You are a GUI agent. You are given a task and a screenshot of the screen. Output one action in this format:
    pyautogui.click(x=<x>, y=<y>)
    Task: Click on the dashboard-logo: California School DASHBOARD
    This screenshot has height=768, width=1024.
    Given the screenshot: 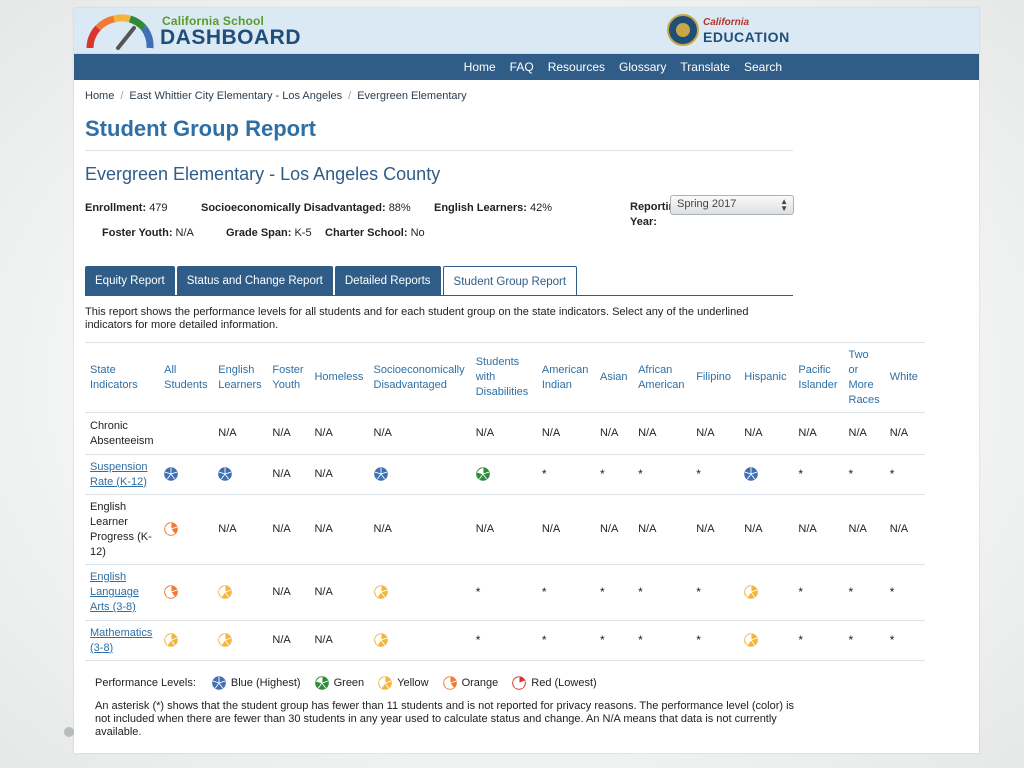 What is the action you would take?
    pyautogui.click(x=192, y=32)
    